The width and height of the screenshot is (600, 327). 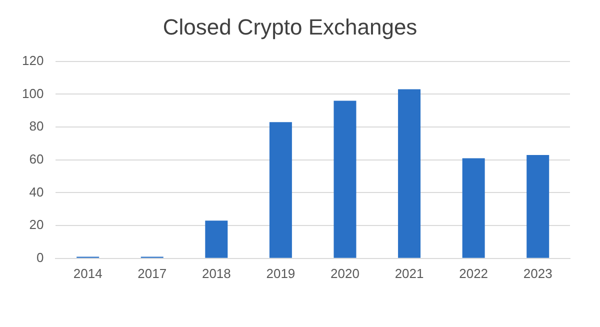 What do you see at coordinates (87, 273) in the screenshot?
I see `x-tick-label: 2014` at bounding box center [87, 273].